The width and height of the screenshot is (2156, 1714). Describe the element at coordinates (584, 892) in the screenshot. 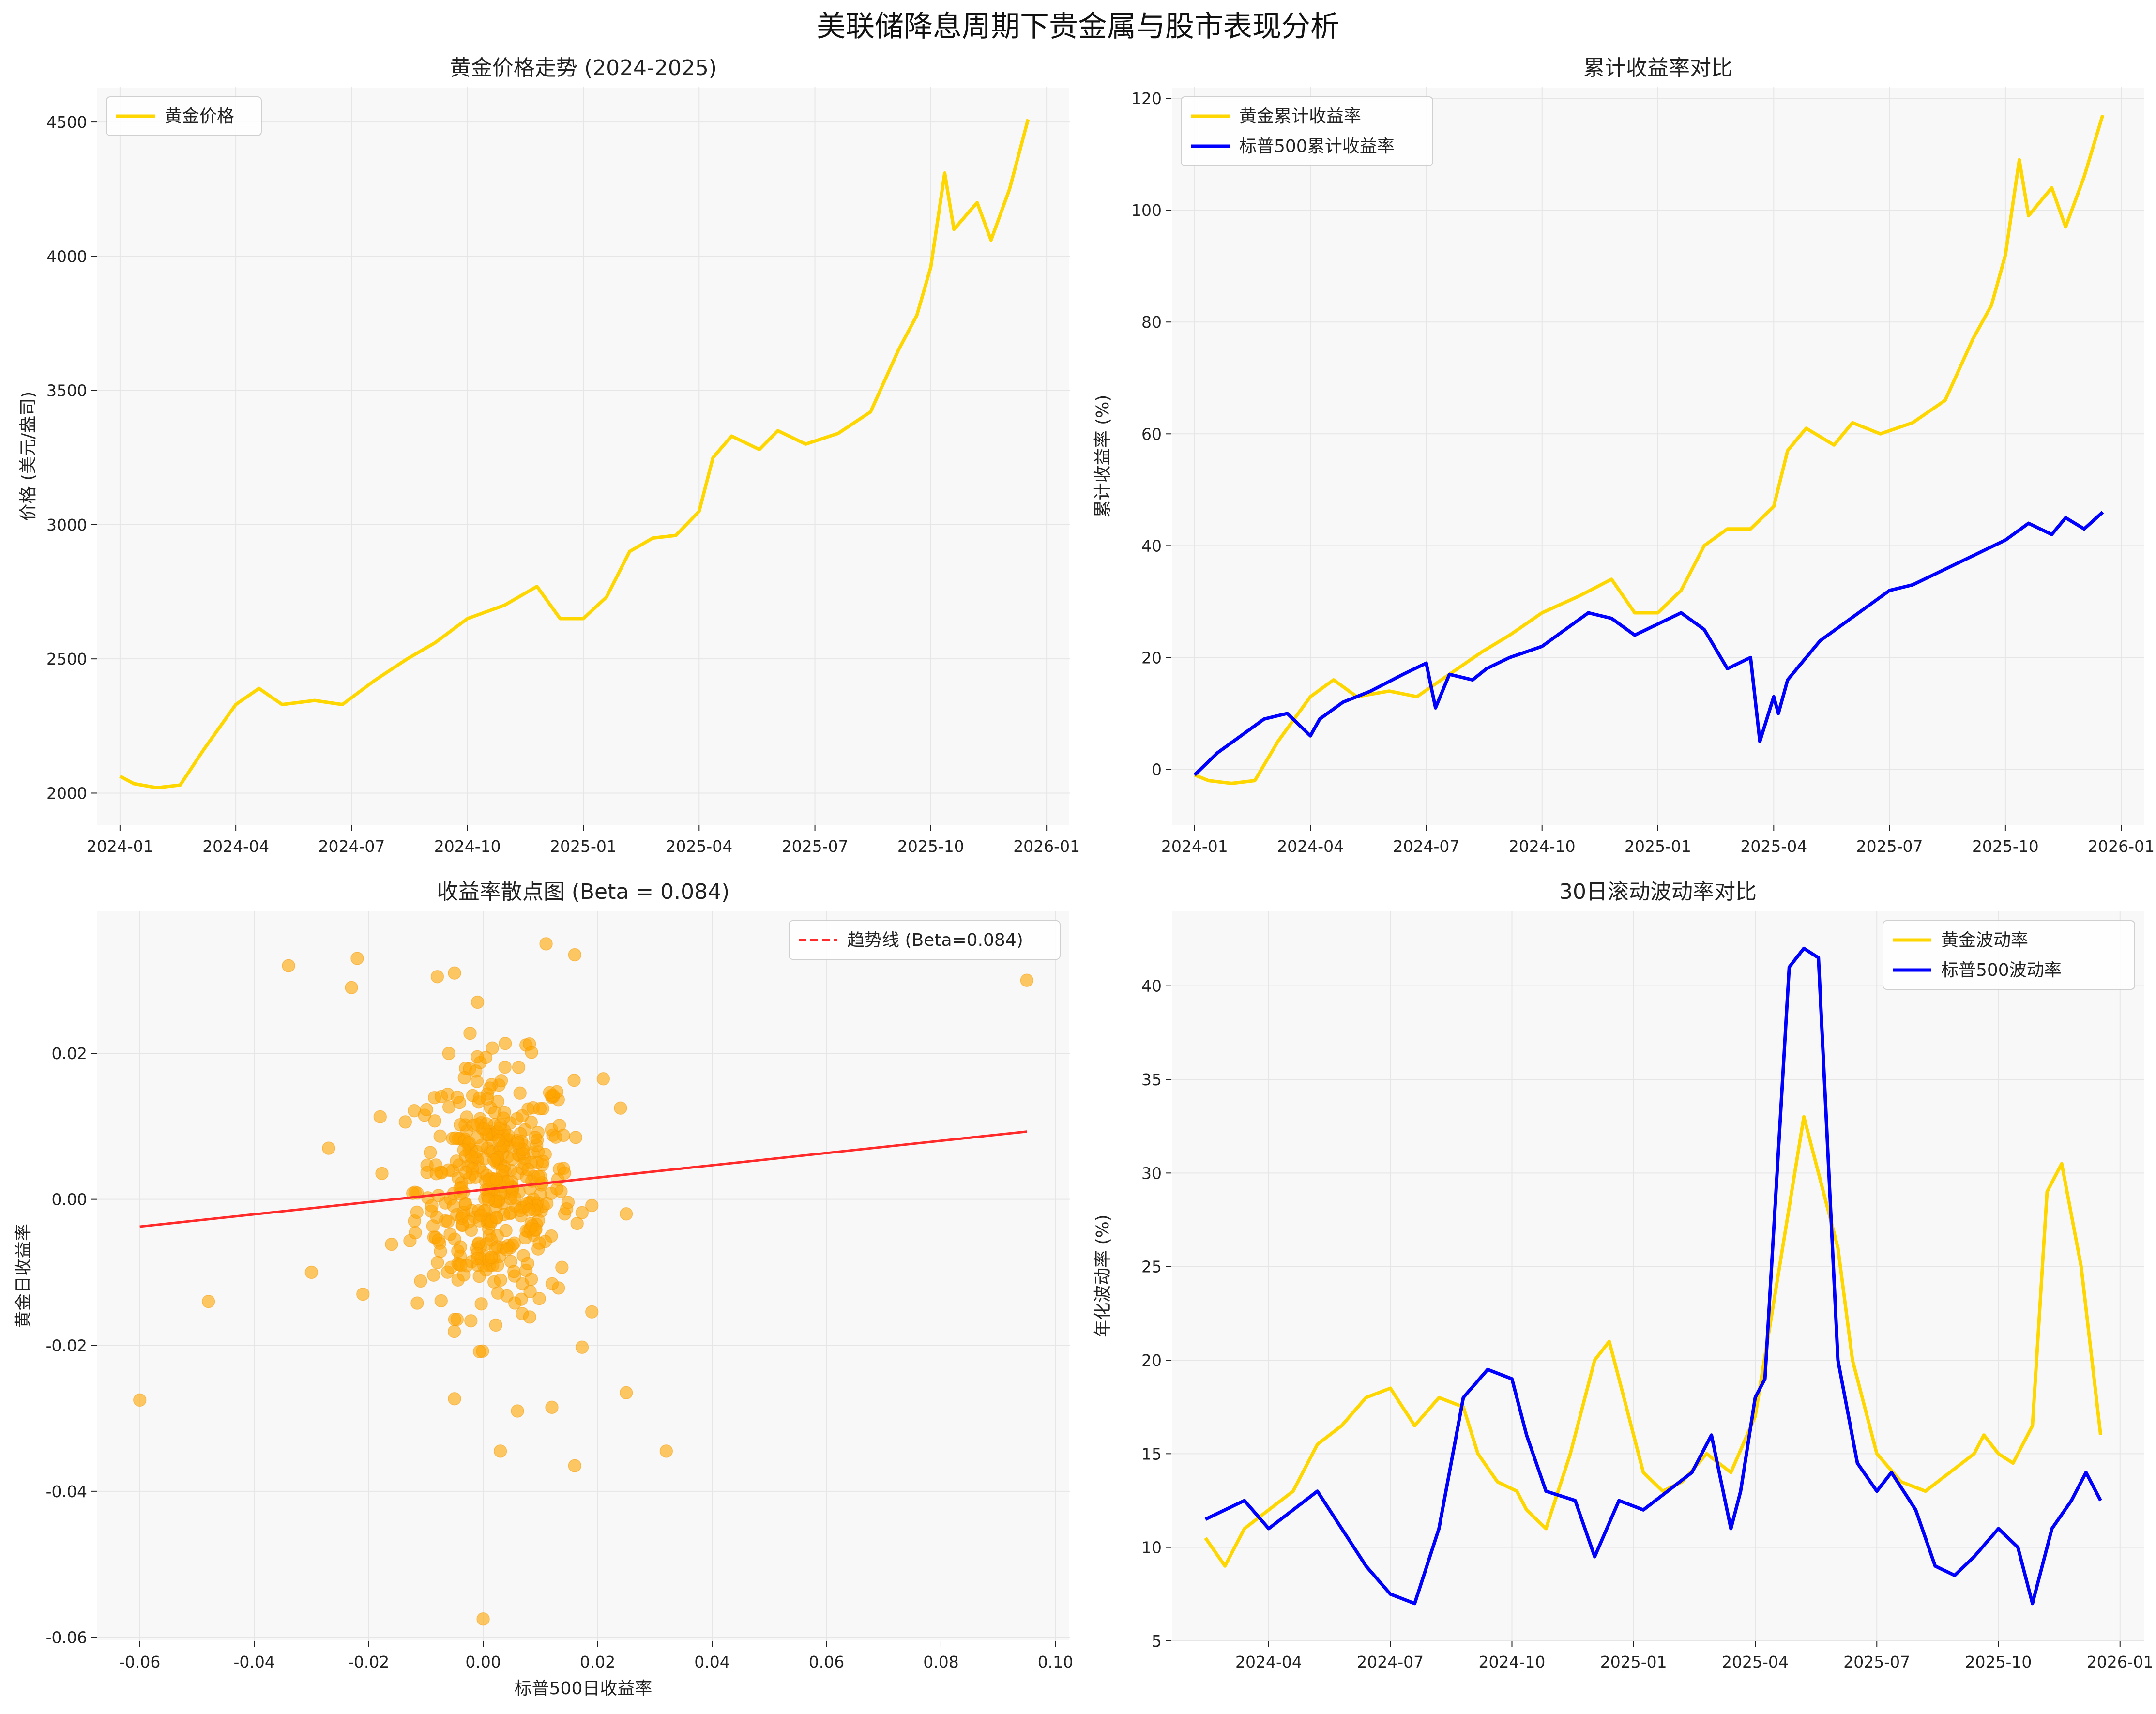

I see `panel-title: 收益率散点图 (Beta = 0.084)` at that location.